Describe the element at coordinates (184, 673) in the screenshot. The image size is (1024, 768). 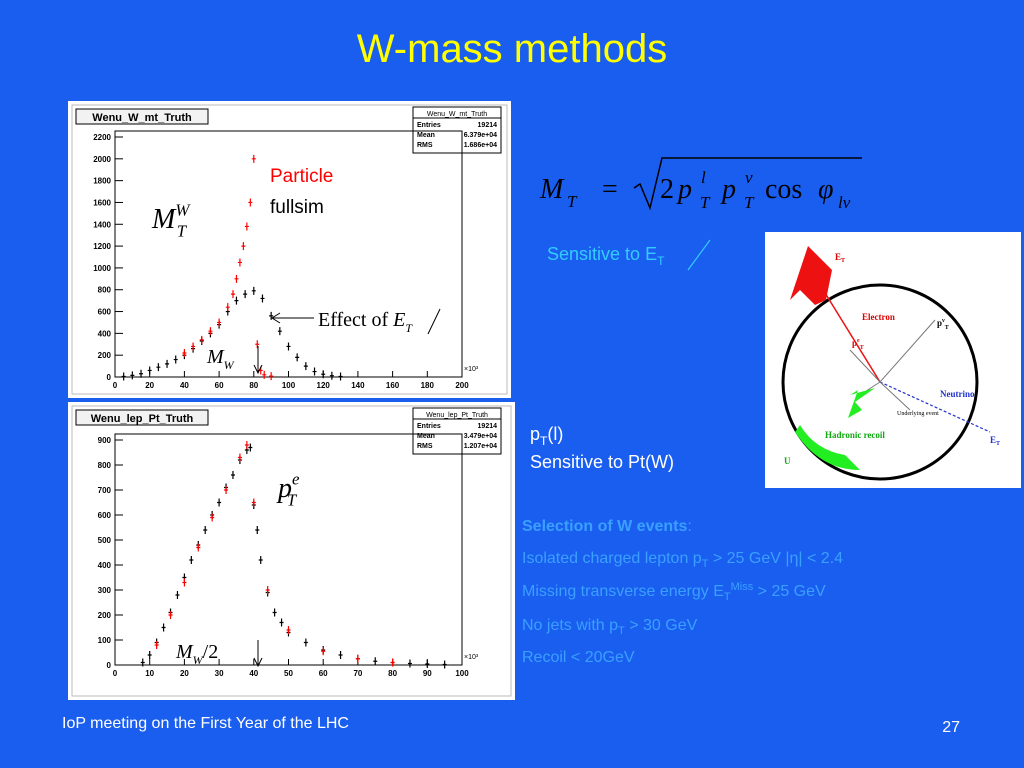
I see `x-tick-label: 20` at that location.